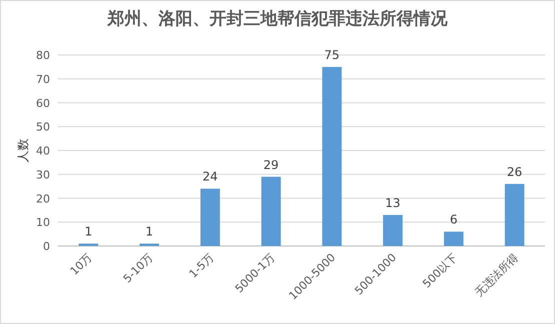 The image size is (555, 324). What do you see at coordinates (46, 246) in the screenshot?
I see `y-tick-label: 0` at bounding box center [46, 246].